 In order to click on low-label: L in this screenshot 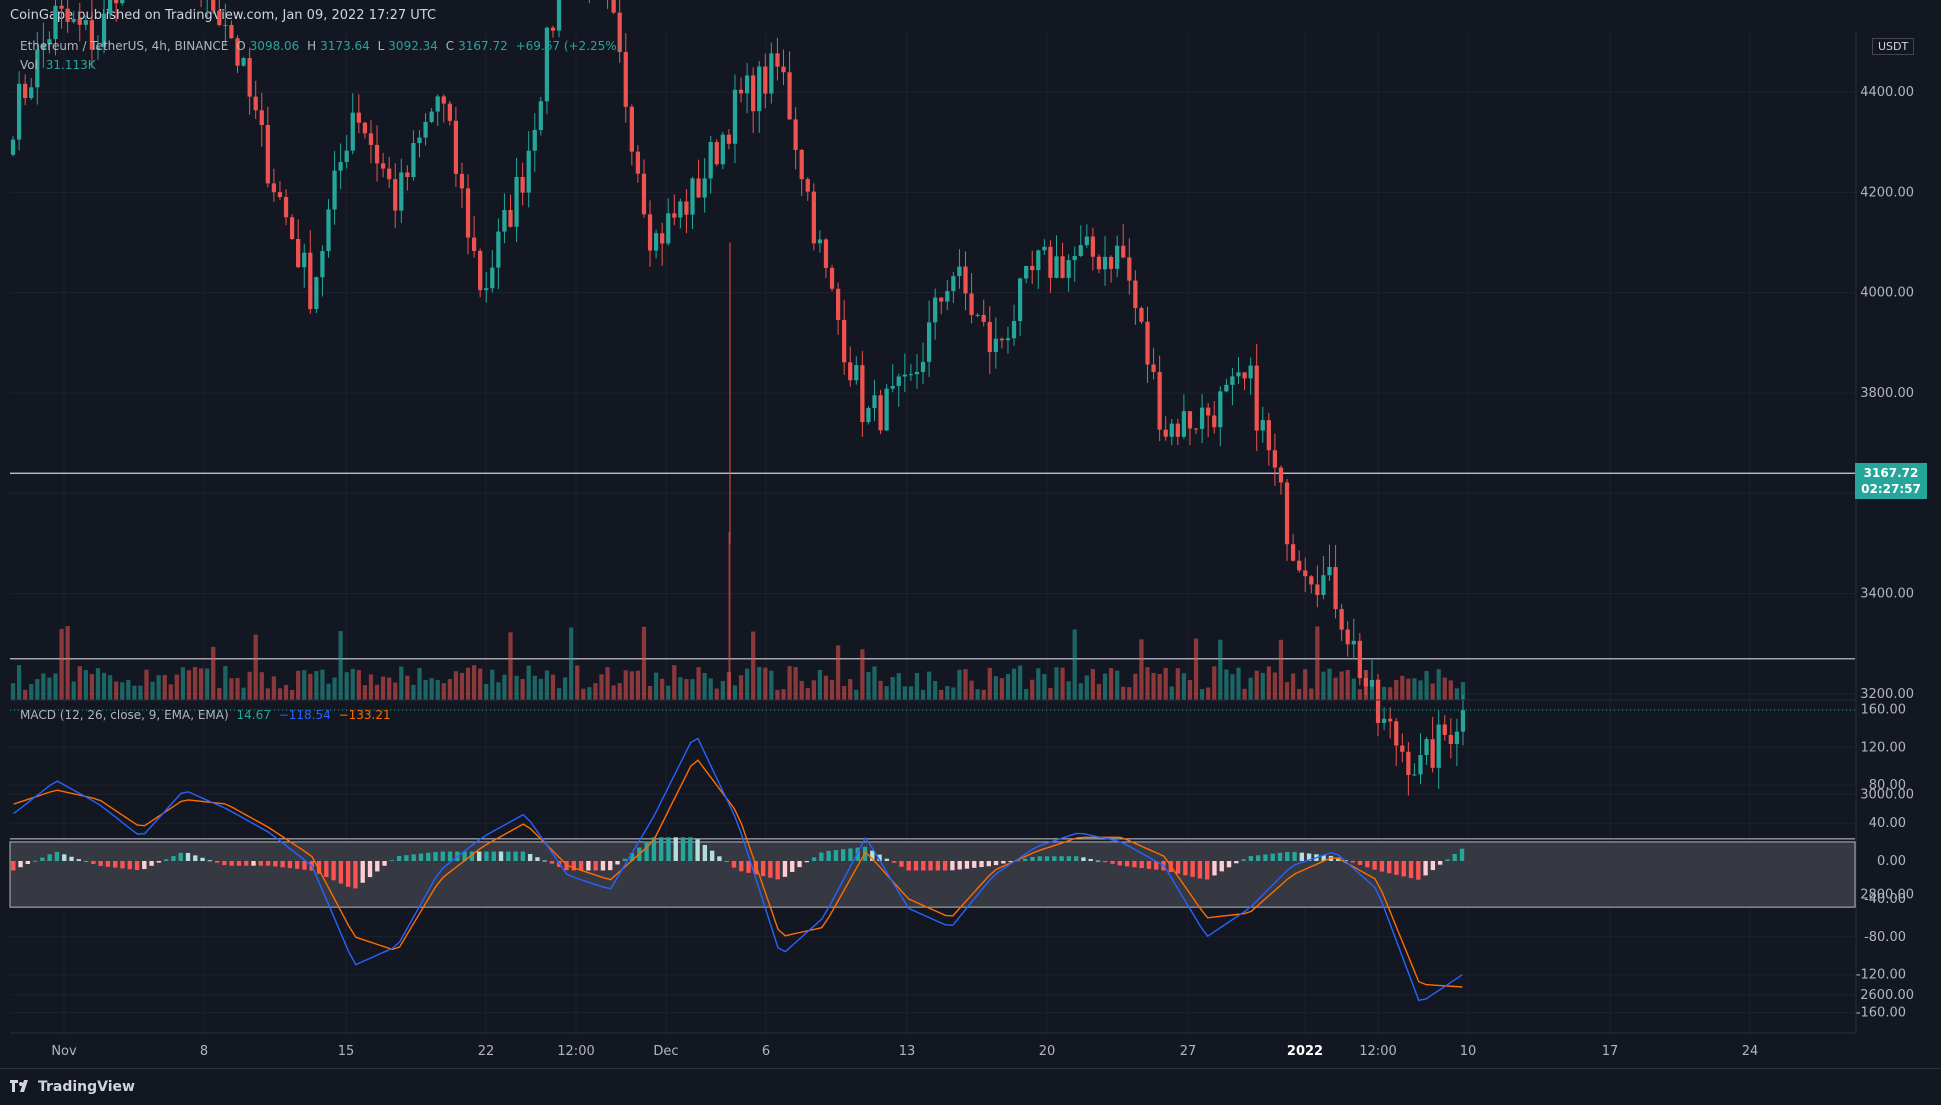, I will do `click(381, 46)`.